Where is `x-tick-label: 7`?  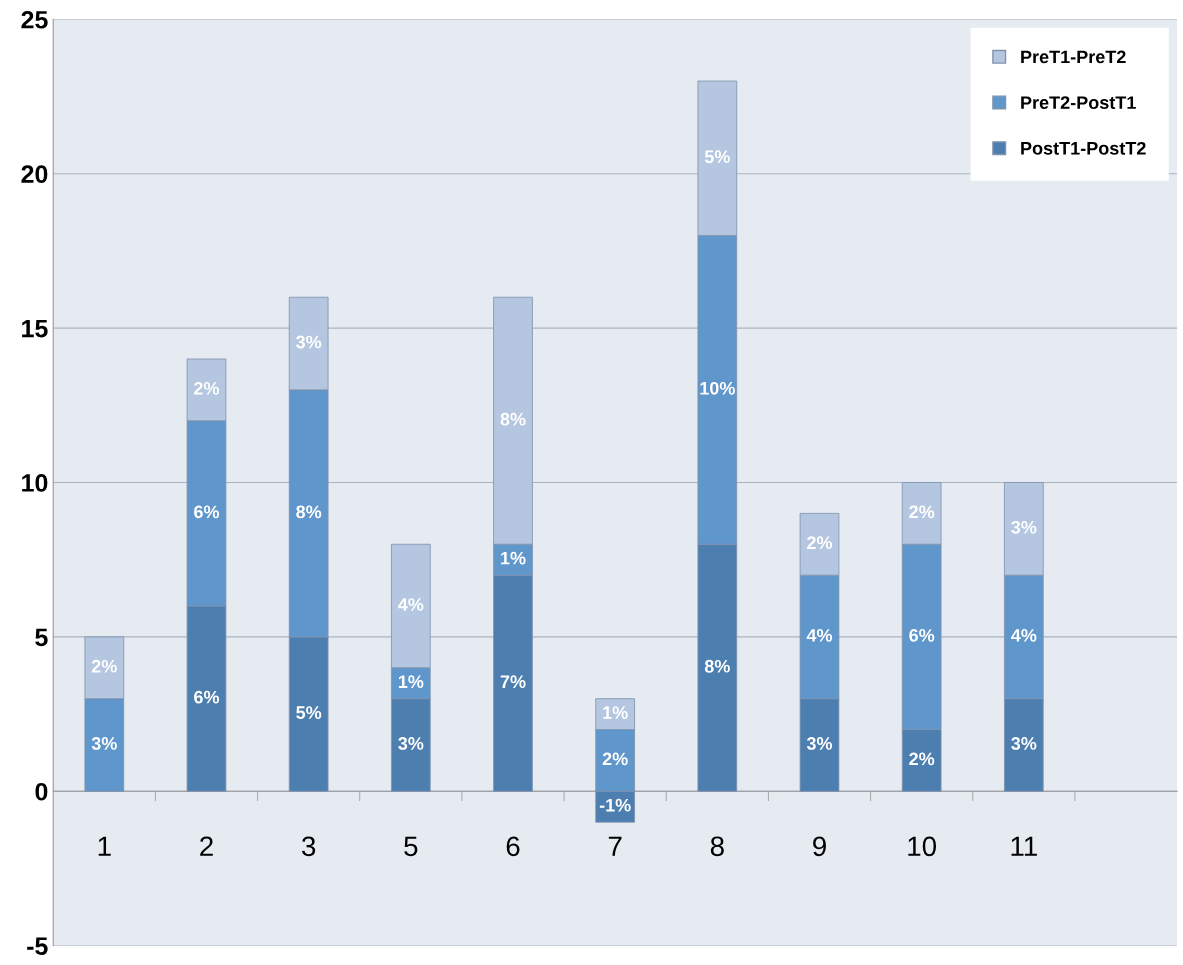 x-tick-label: 7 is located at coordinates (615, 846).